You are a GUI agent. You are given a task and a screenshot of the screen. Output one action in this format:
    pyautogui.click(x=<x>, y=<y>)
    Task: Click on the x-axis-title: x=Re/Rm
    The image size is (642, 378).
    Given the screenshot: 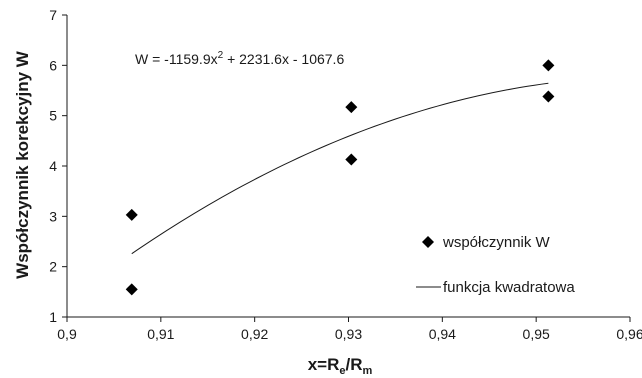 What is the action you would take?
    pyautogui.click(x=340, y=366)
    